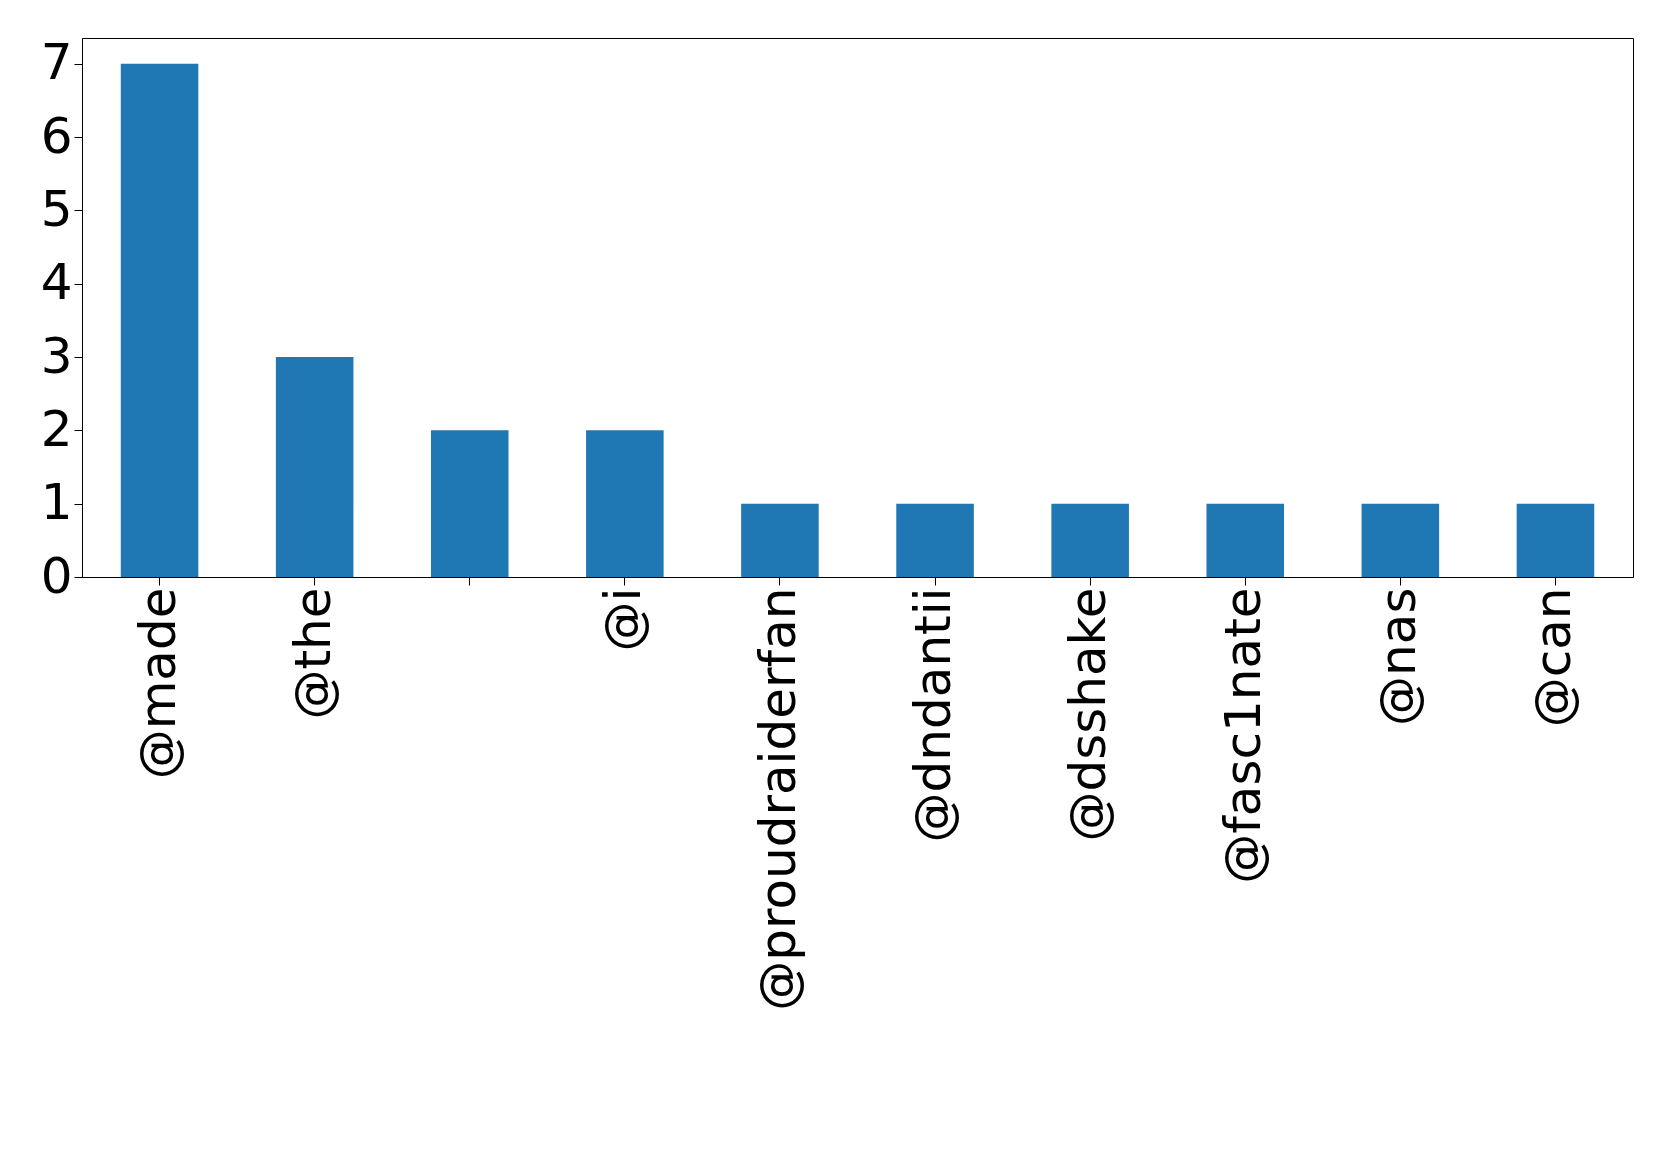 This screenshot has width=1679, height=1157. I want to click on y-tick-label: 0, so click(56, 575).